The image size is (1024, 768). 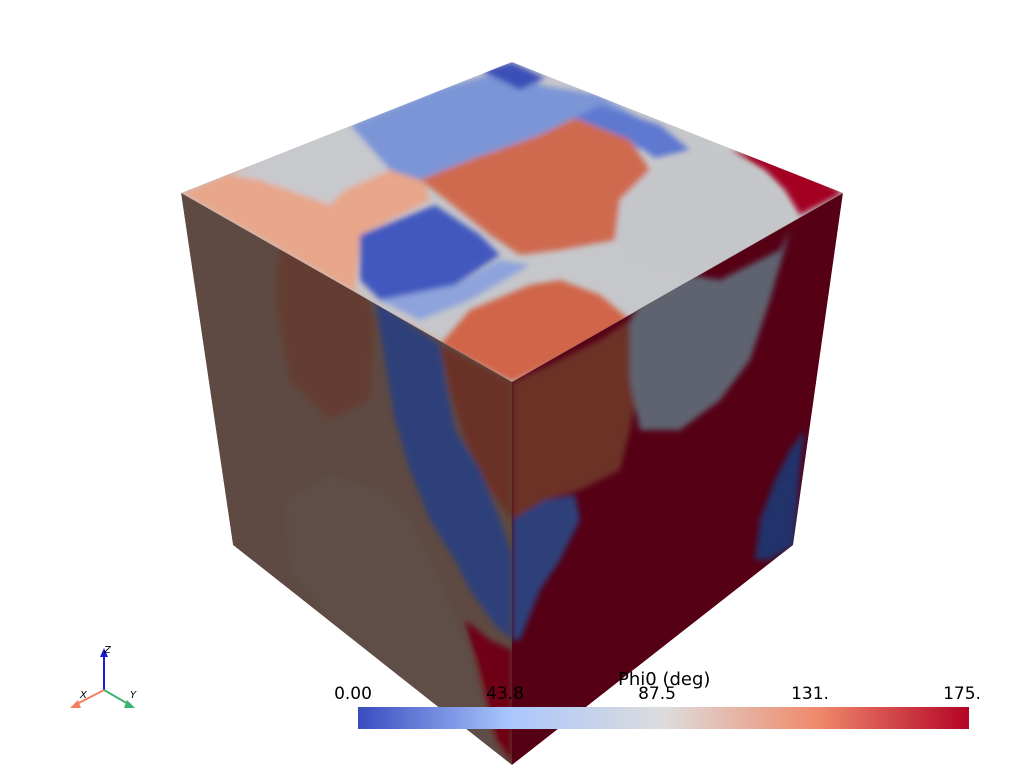 I want to click on grain-peach-region, so click(x=346, y=271).